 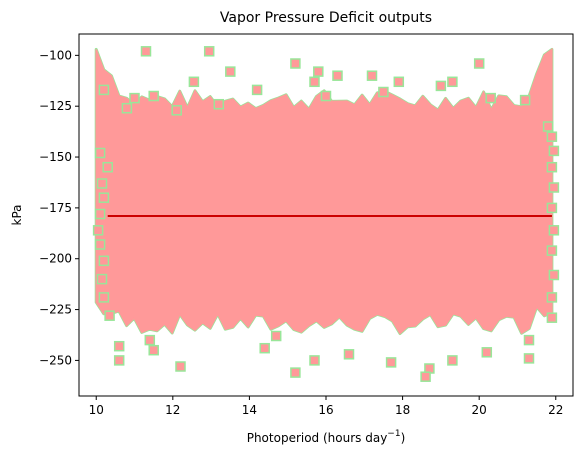 What do you see at coordinates (55, 55) in the screenshot?
I see `y-tick-label: −100` at bounding box center [55, 55].